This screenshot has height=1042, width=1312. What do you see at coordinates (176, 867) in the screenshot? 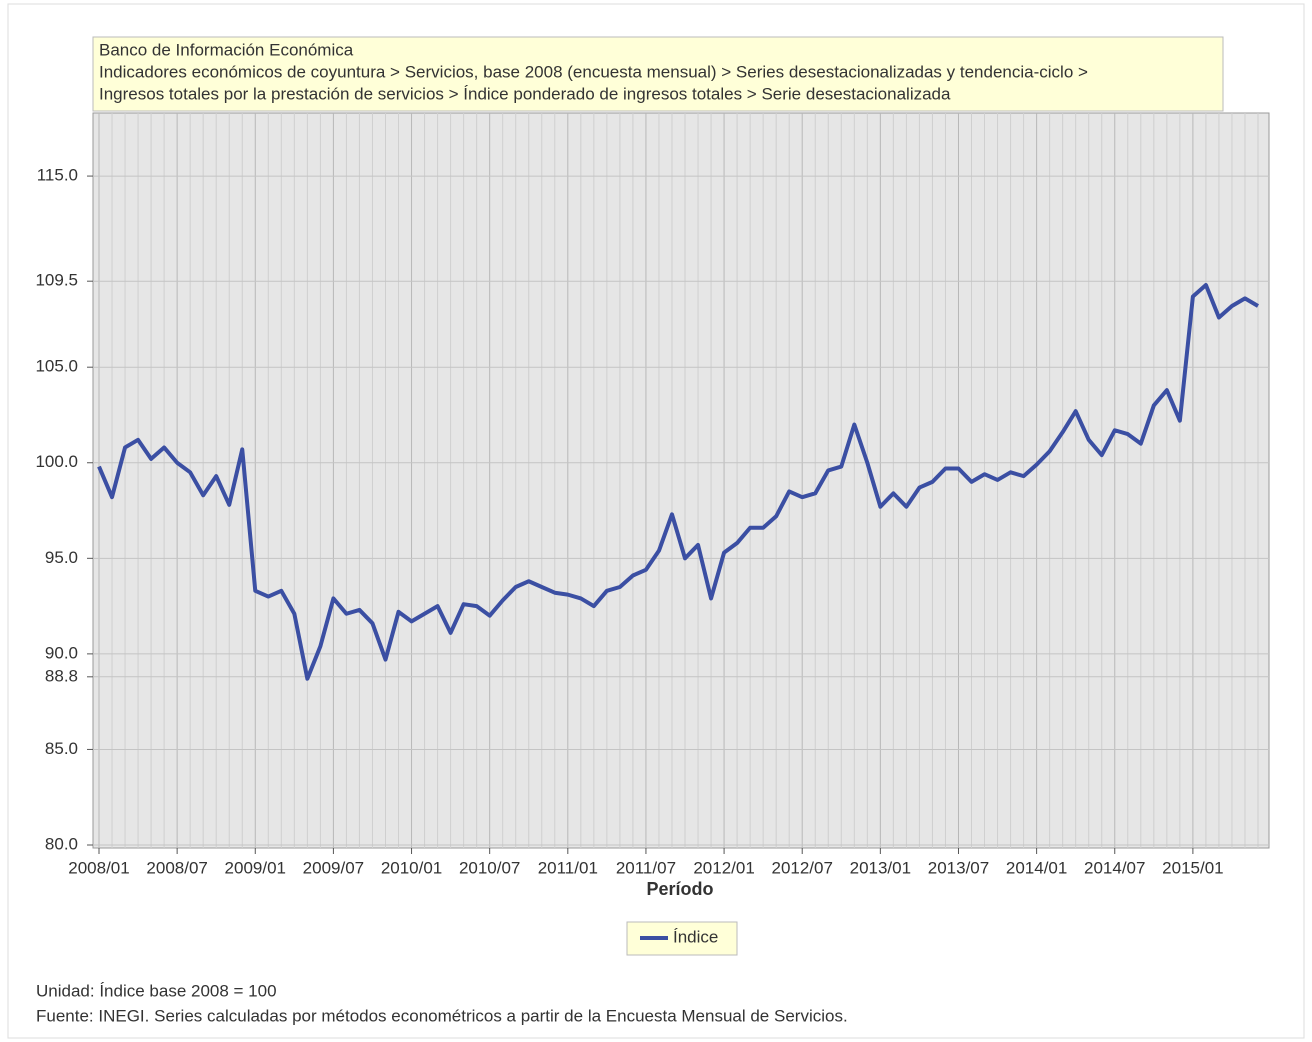
I see `x-tick-label: 2008/07` at bounding box center [176, 867].